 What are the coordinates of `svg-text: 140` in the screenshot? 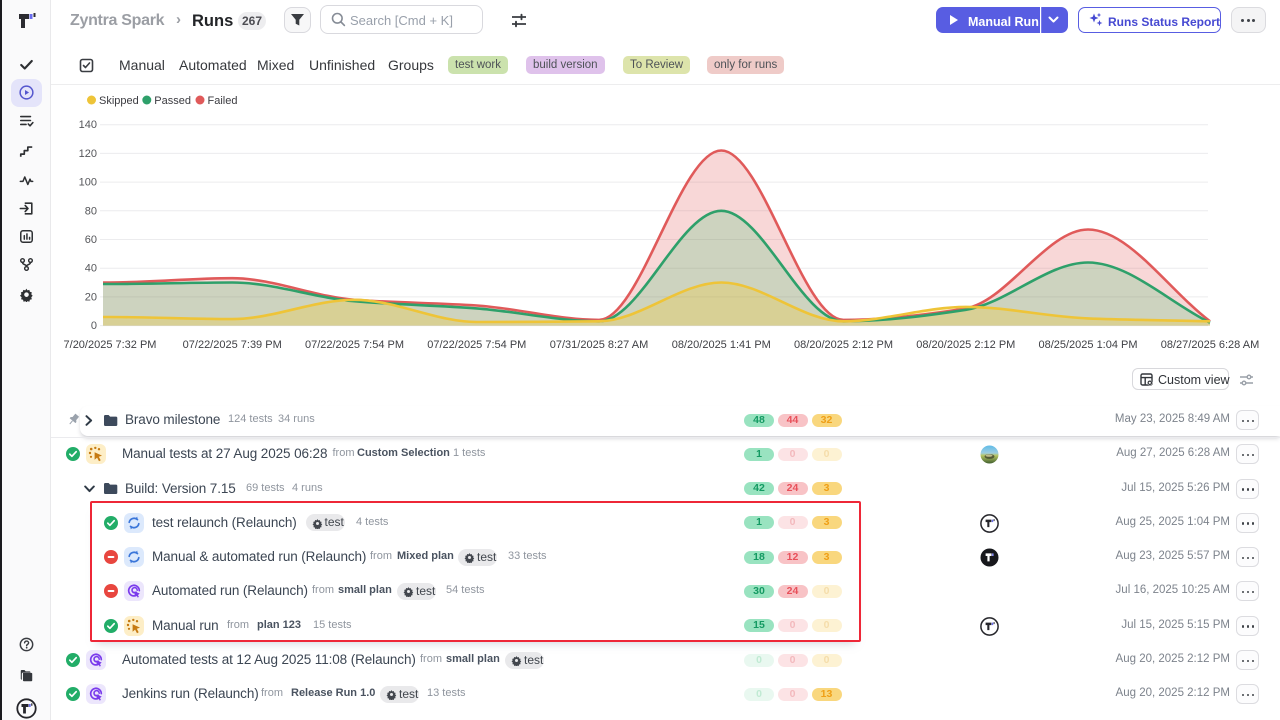 It's located at (88, 125).